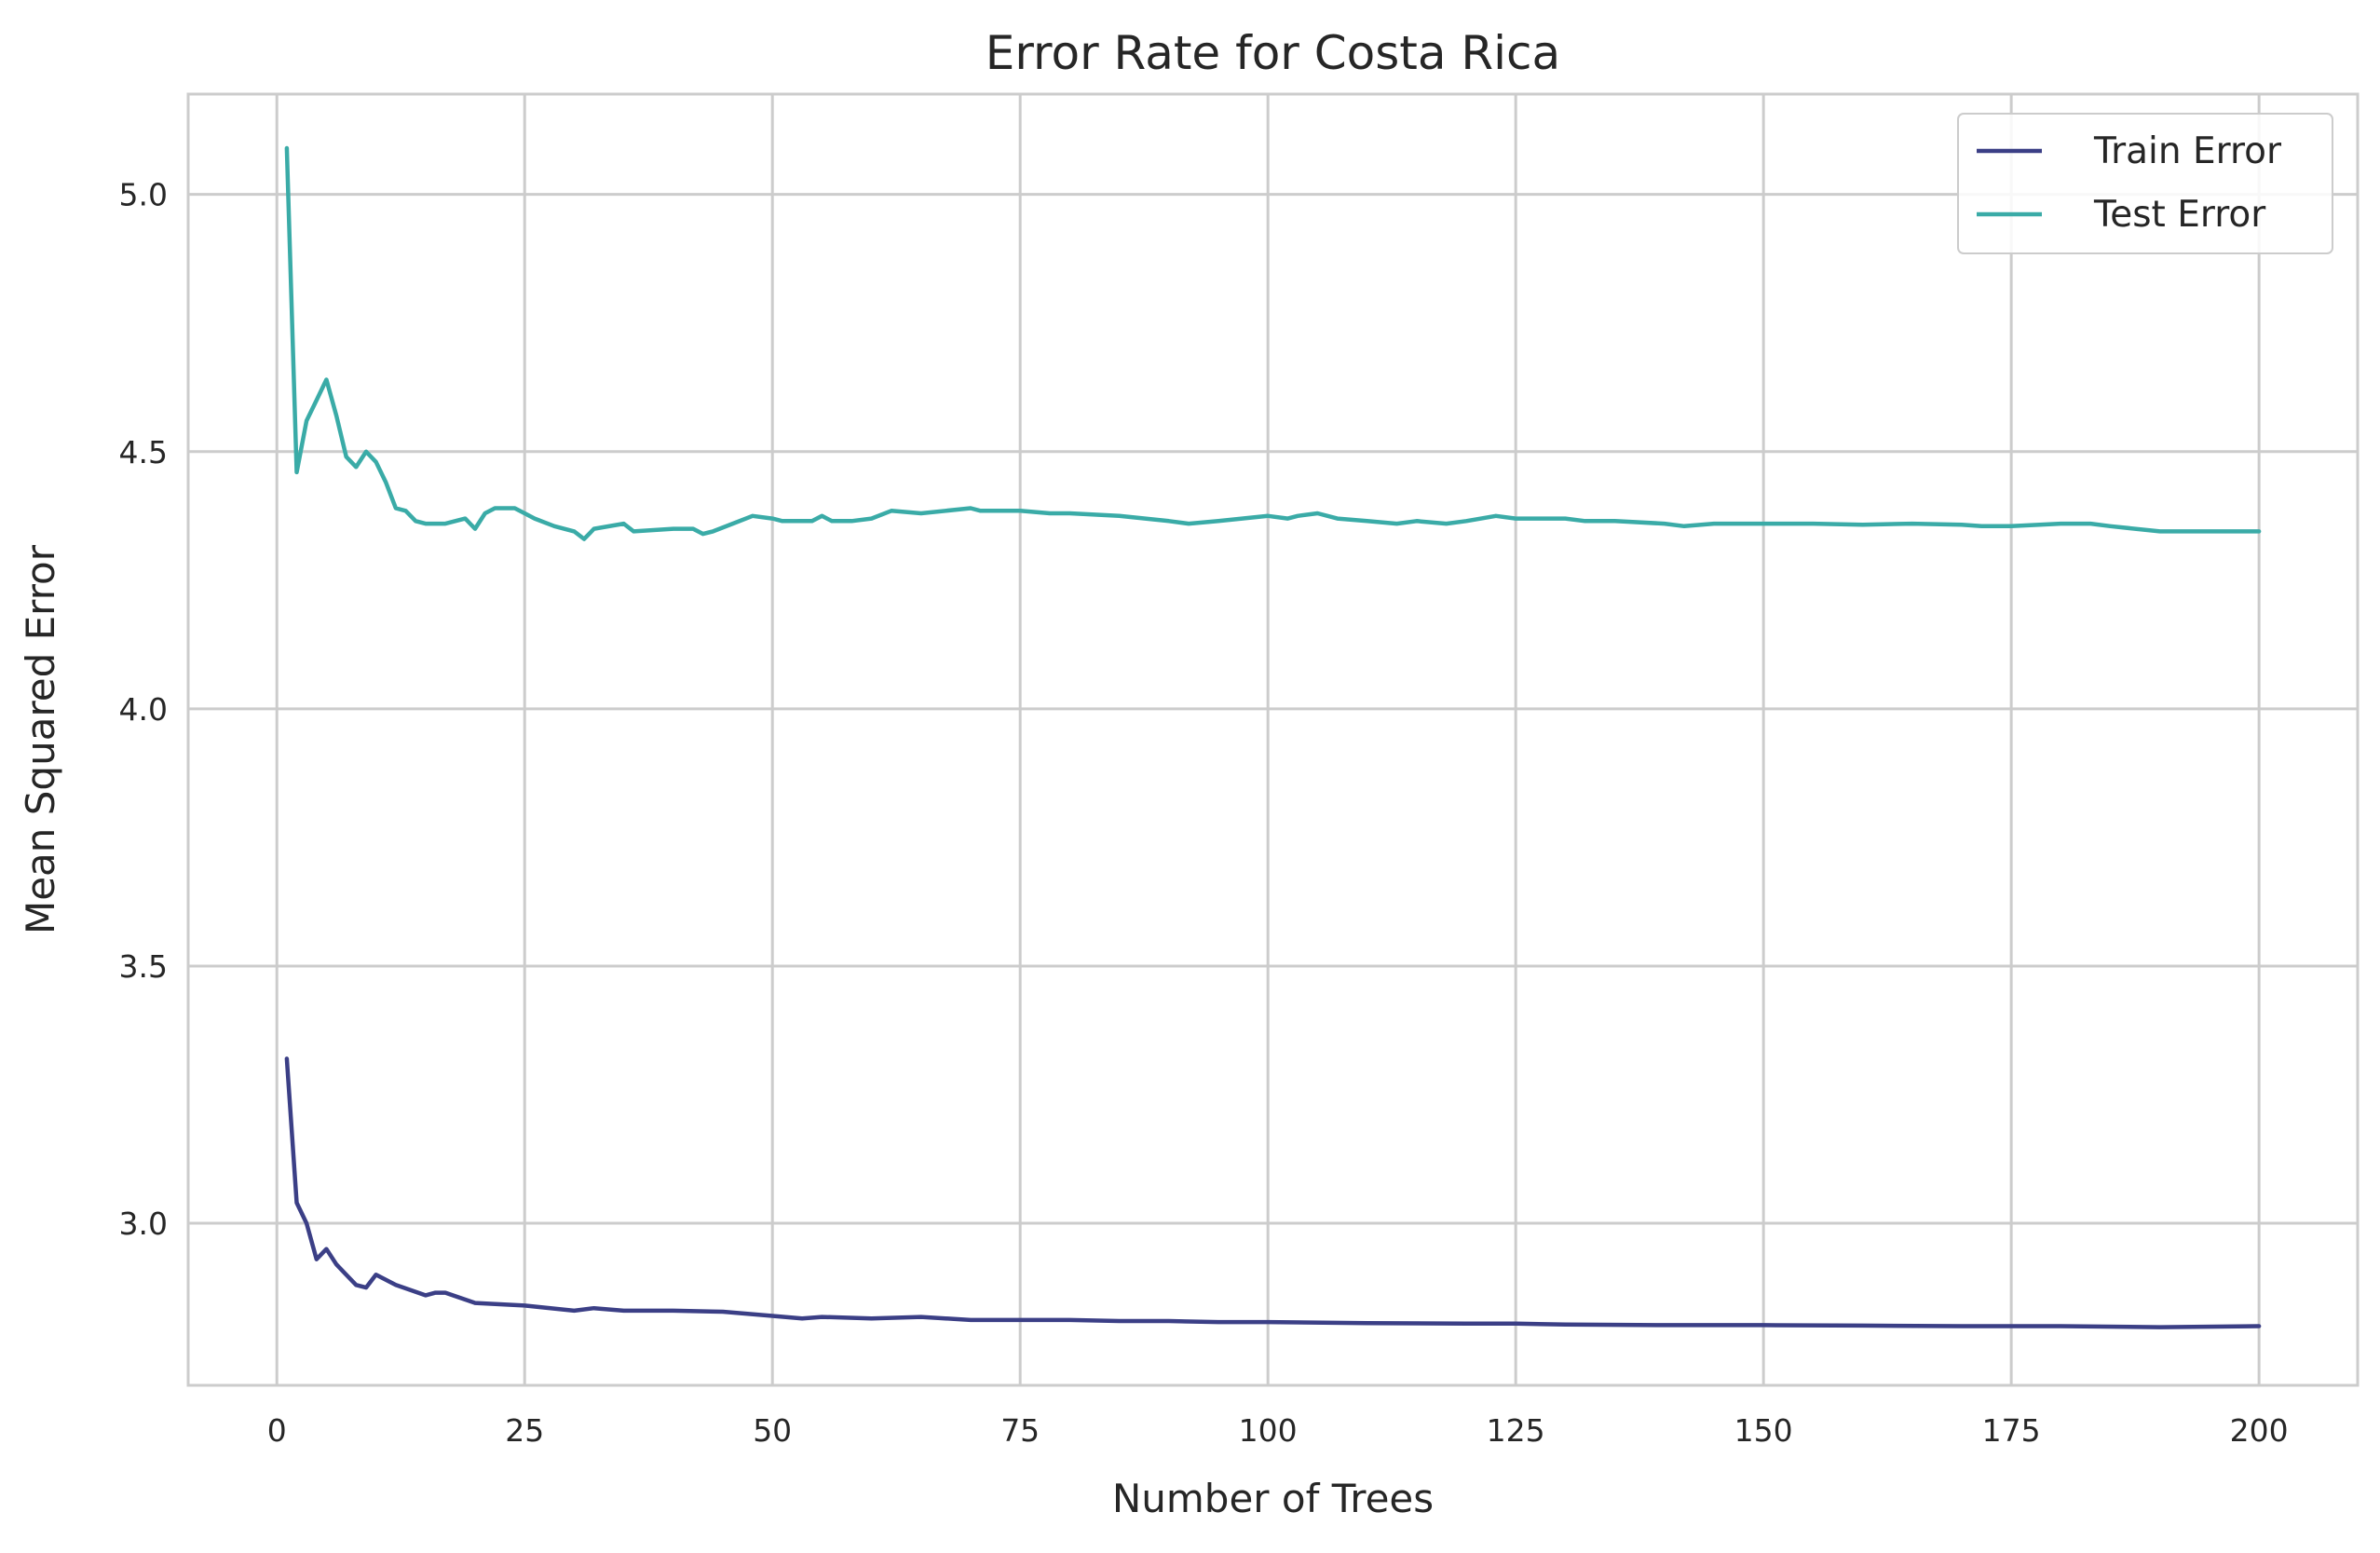  What do you see at coordinates (143, 1224) in the screenshot?
I see `y-tick-label: 3.0` at bounding box center [143, 1224].